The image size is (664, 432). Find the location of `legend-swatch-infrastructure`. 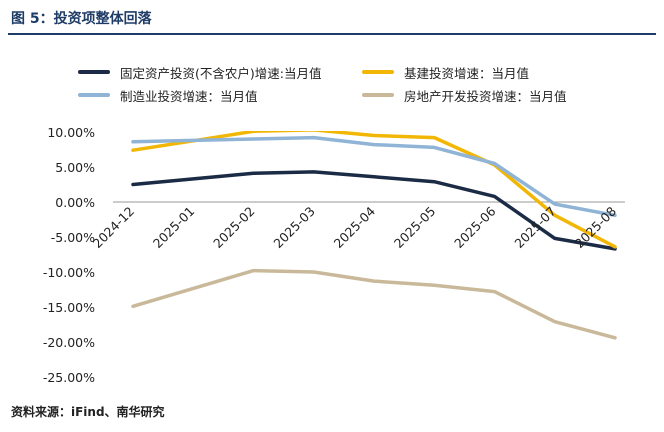

legend-swatch-infrastructure is located at coordinates (378, 72).